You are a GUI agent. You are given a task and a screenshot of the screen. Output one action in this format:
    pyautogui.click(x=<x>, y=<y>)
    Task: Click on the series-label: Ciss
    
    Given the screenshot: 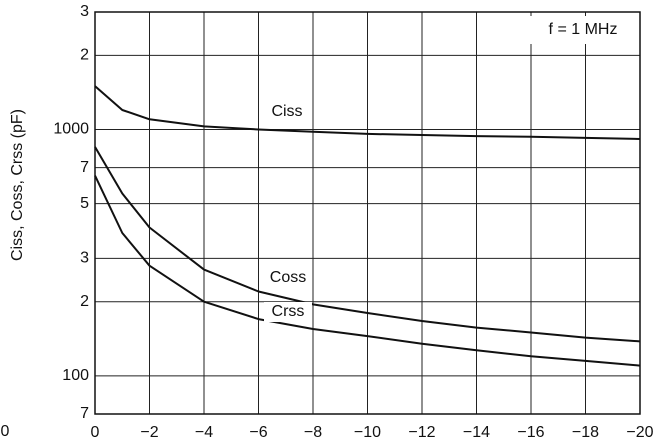 What is the action you would take?
    pyautogui.click(x=286, y=111)
    